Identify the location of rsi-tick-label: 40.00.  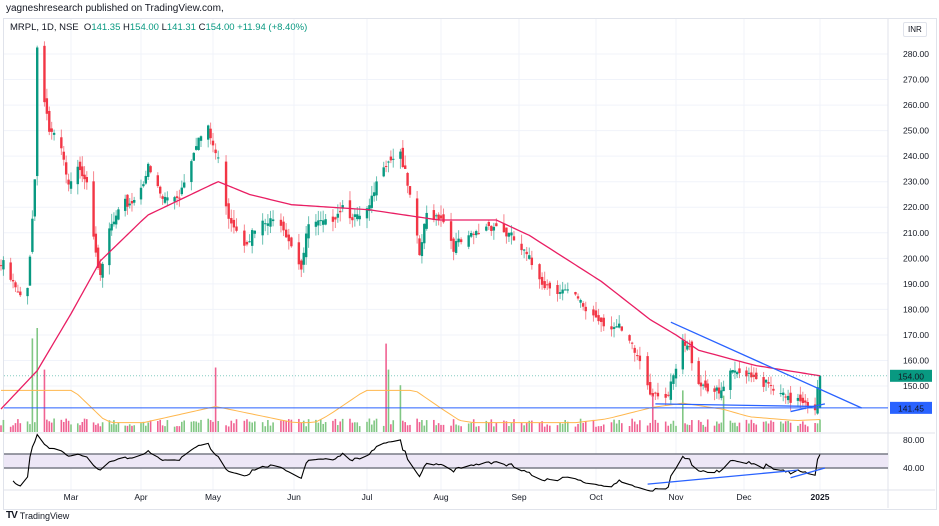
(914, 468).